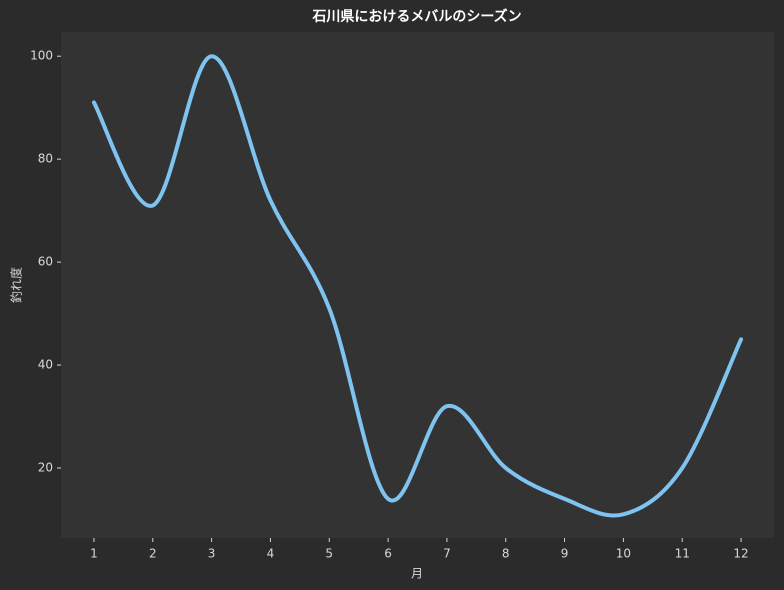 This screenshot has width=784, height=590. I want to click on x-tick-label: 10, so click(623, 554).